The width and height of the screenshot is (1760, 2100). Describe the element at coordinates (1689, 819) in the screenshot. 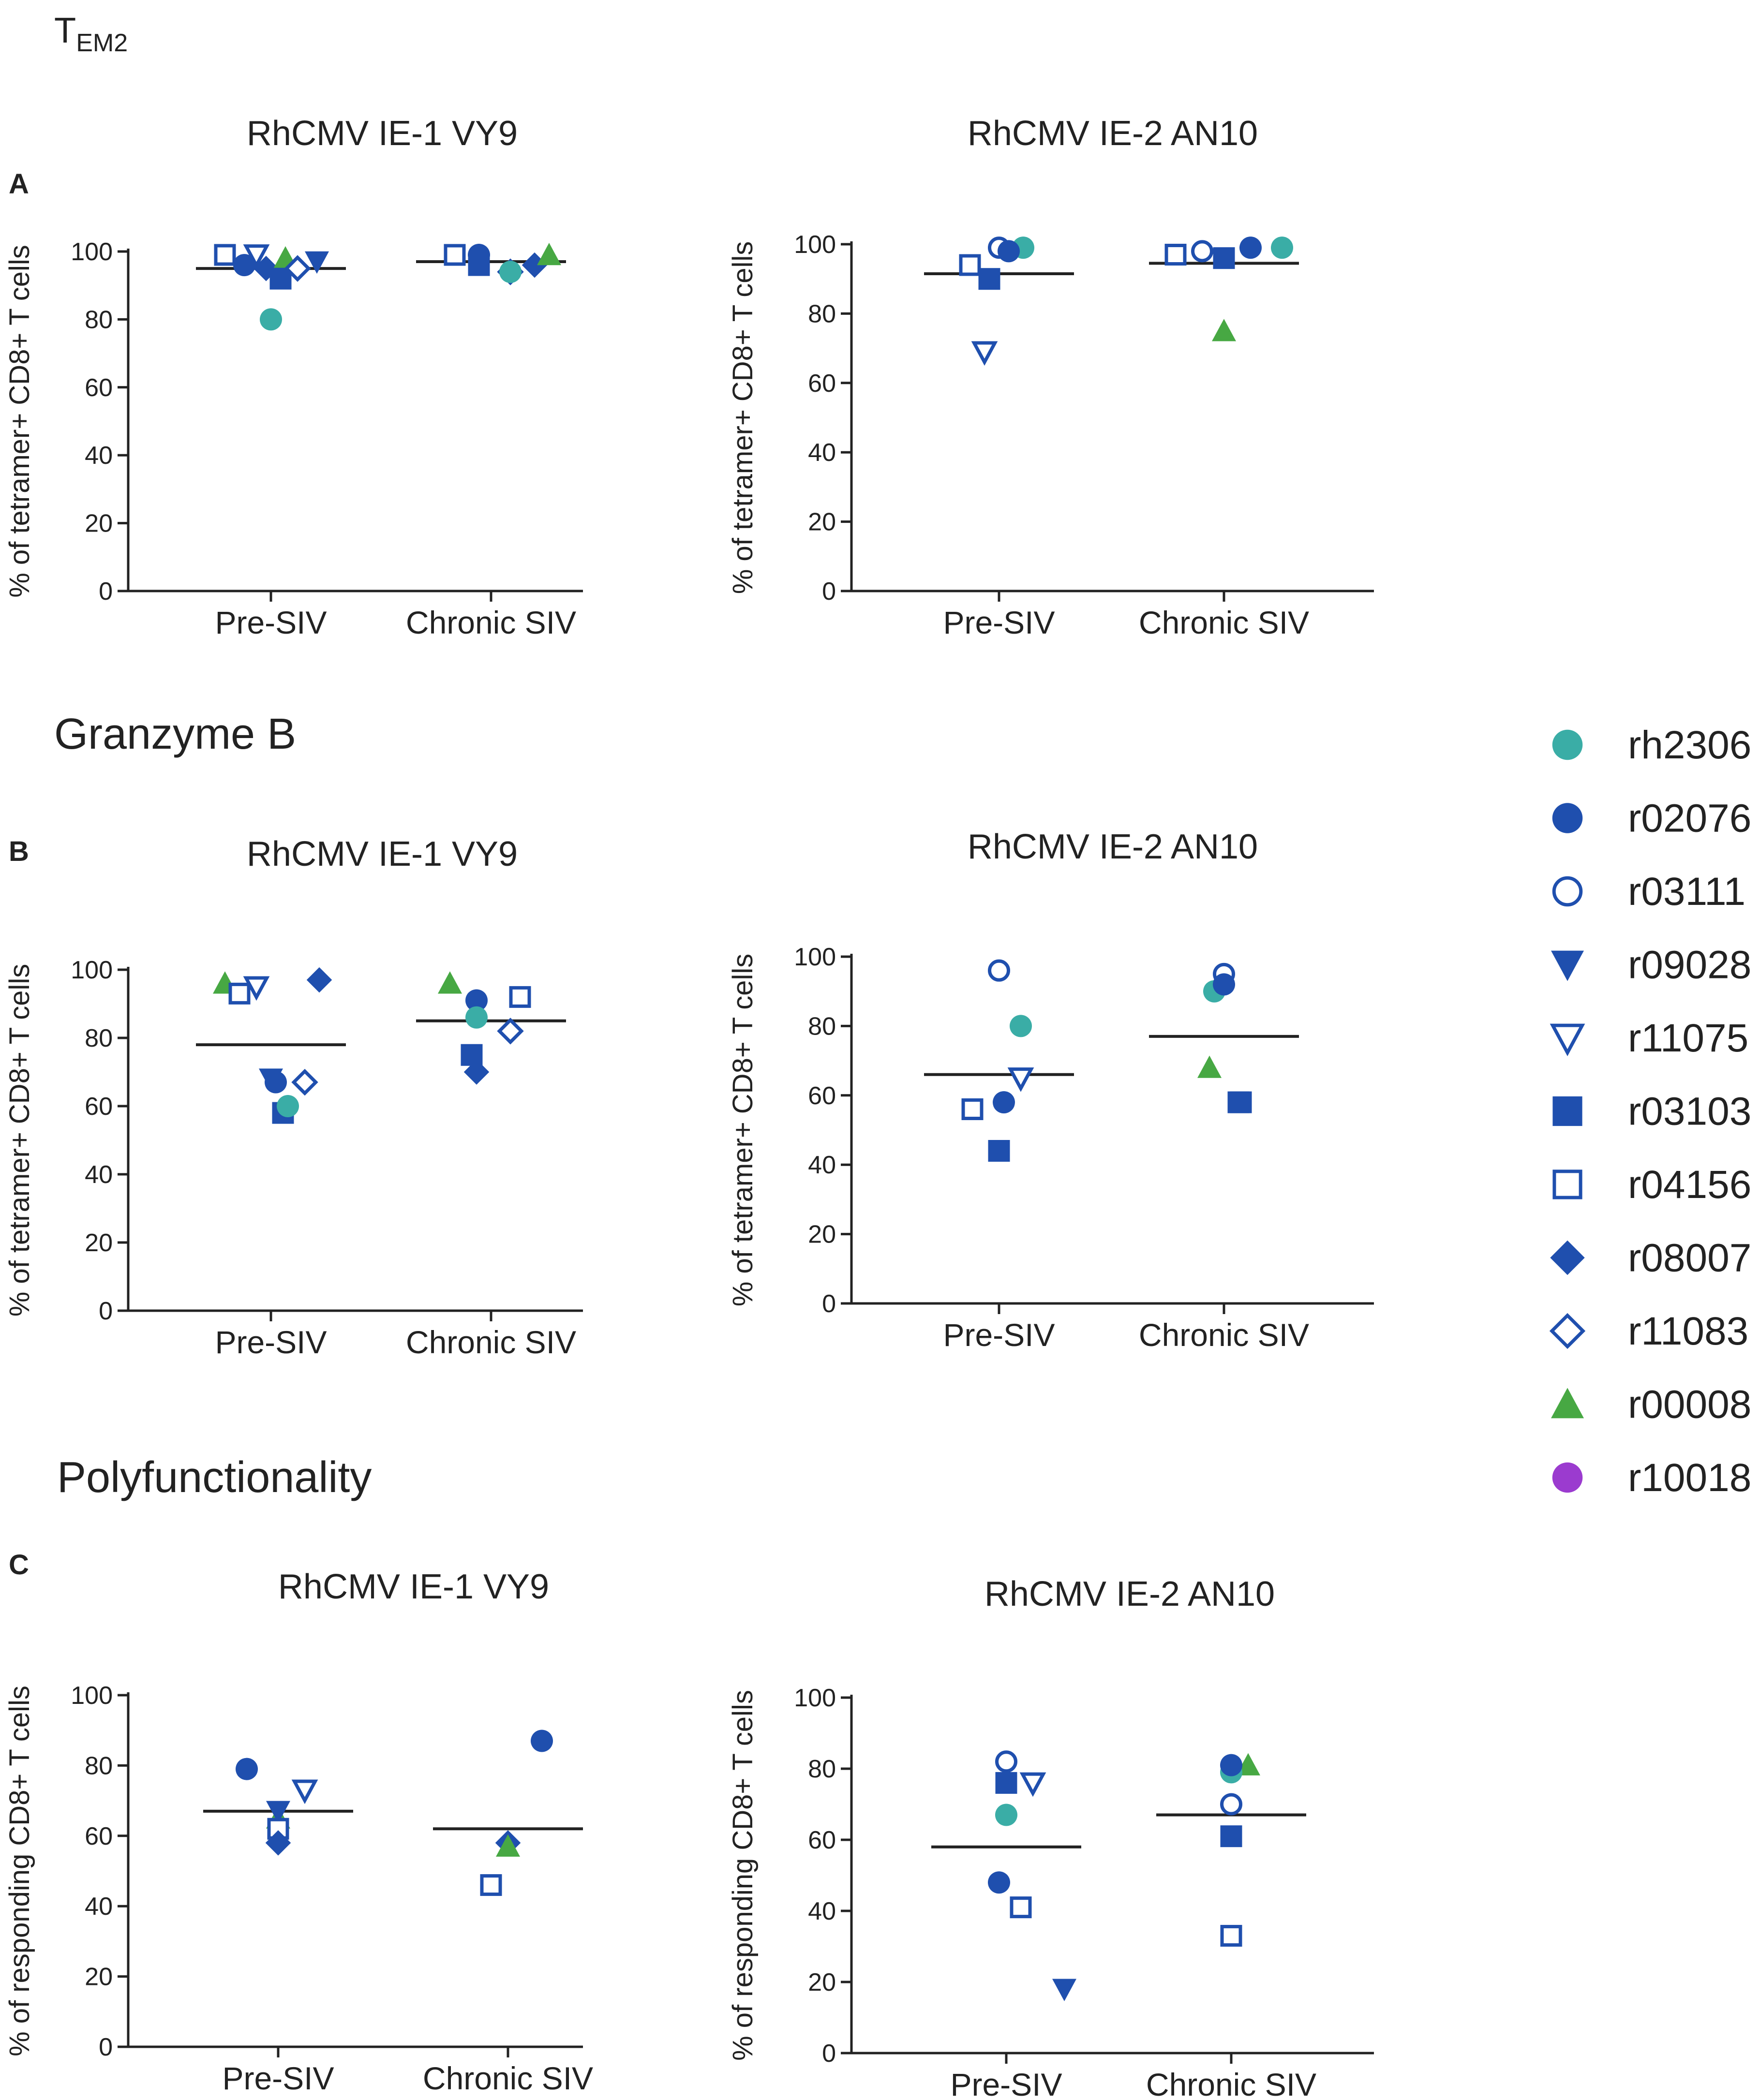

I see `legend-label: r02076` at that location.